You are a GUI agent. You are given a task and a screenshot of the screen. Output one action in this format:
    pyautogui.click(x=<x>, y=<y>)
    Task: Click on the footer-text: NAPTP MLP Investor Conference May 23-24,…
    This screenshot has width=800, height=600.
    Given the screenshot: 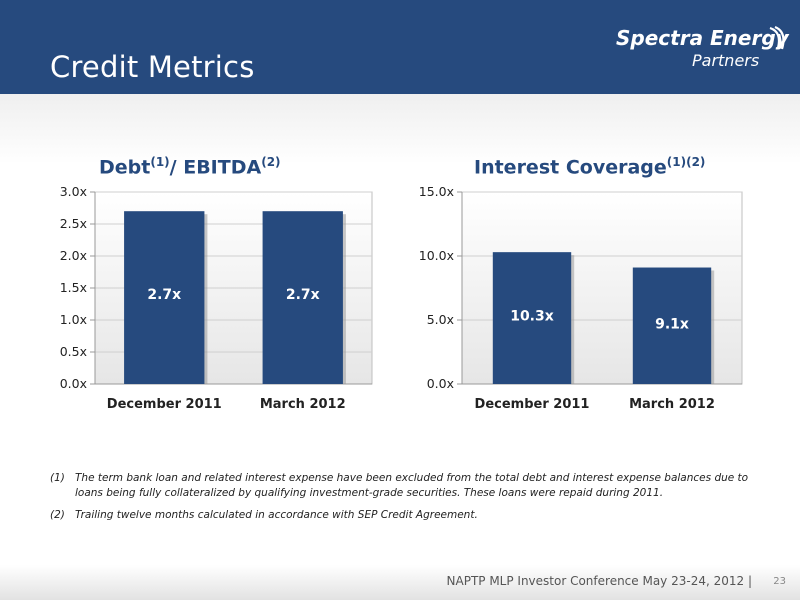 What is the action you would take?
    pyautogui.click(x=599, y=581)
    